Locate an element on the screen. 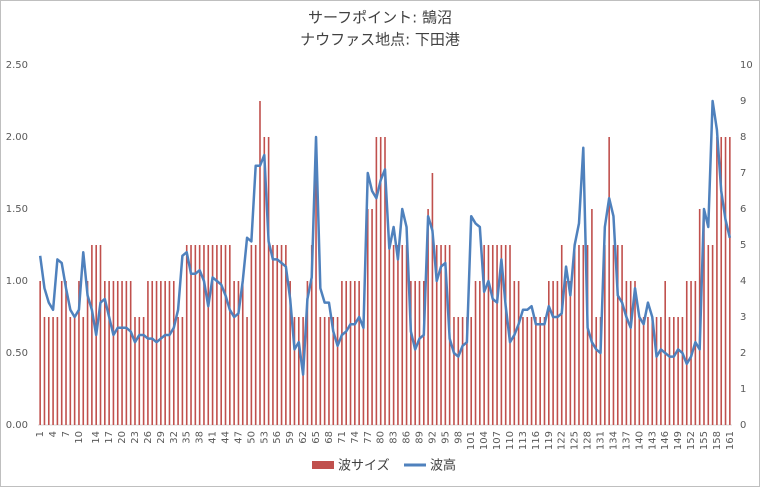 The image size is (760, 487). x-tick-label: 146 is located at coordinates (665, 440).